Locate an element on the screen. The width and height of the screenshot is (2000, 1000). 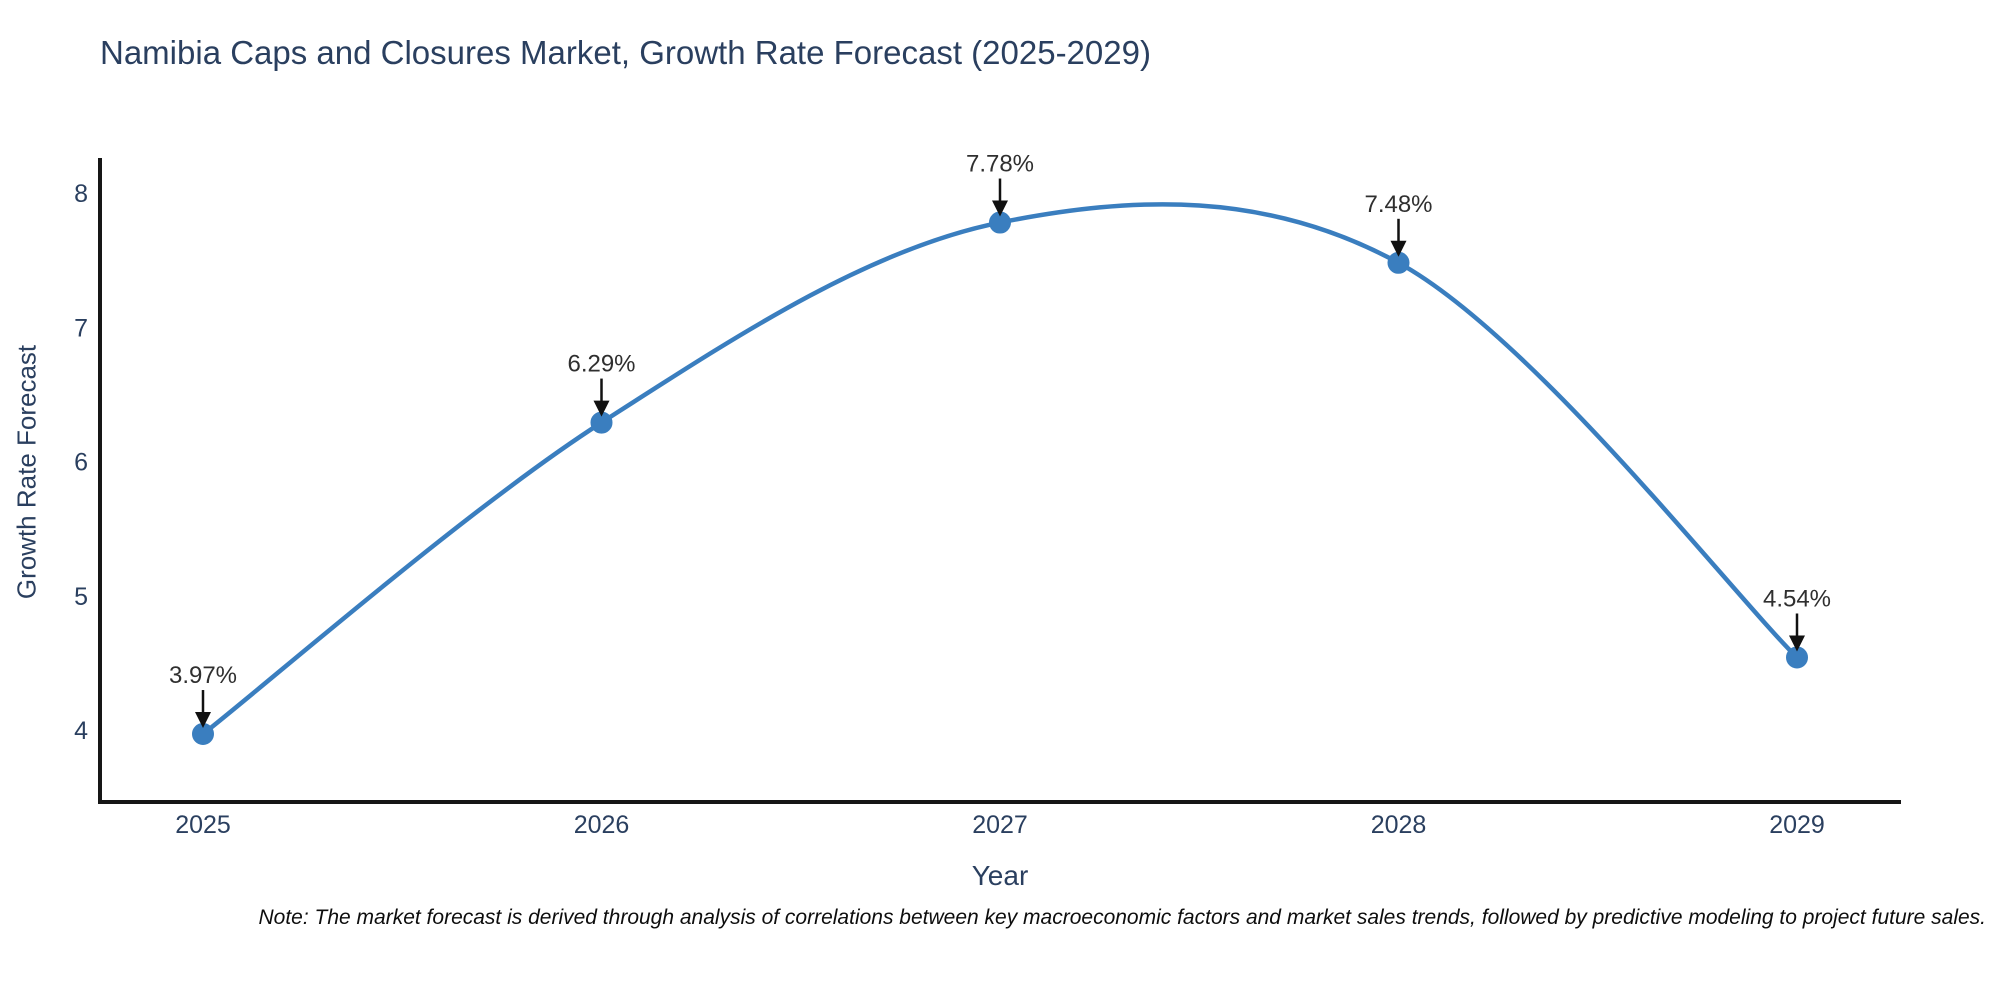
y-tick-label: 5 is located at coordinates (81, 597).